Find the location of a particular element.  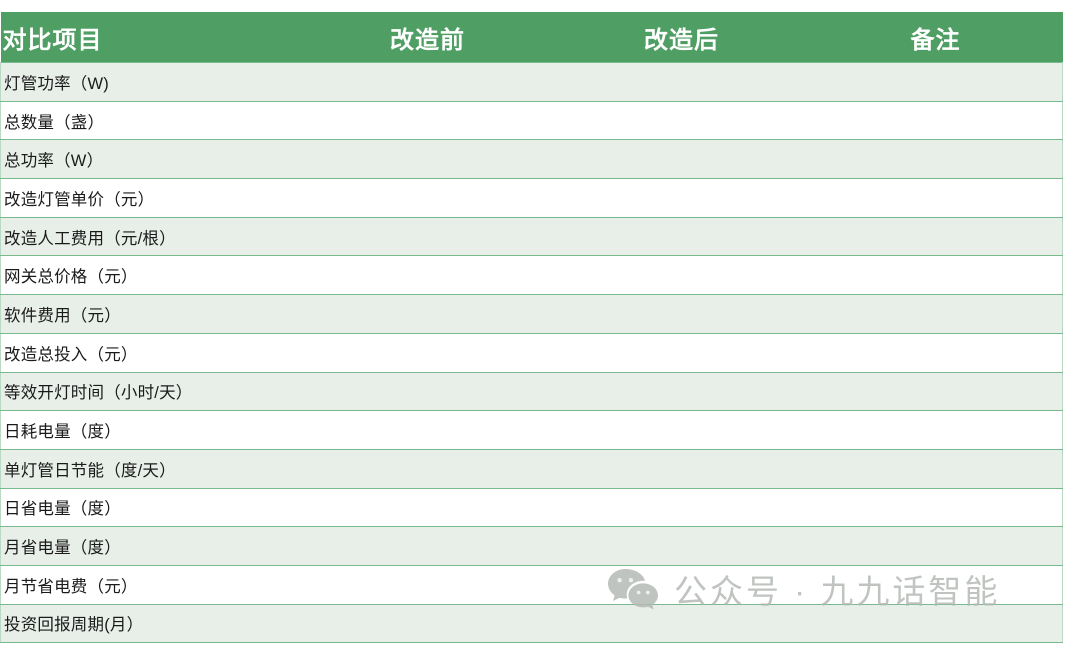

cell-item: 网关总价格（元） is located at coordinates (150, 275).